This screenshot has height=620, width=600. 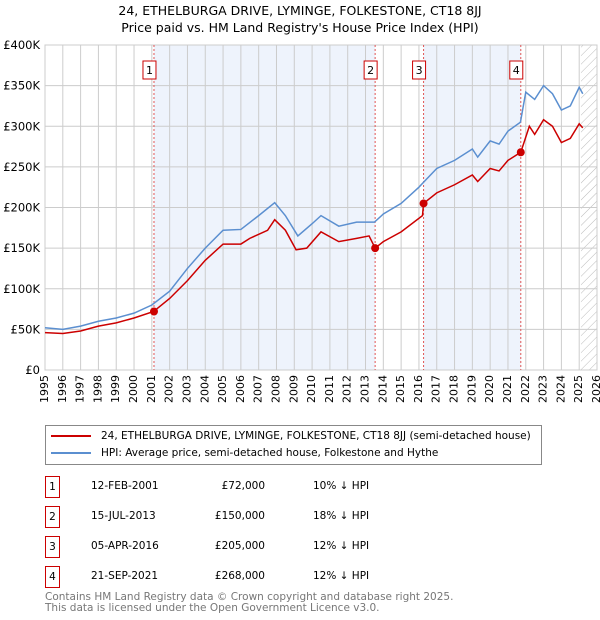 What do you see at coordinates (123, 516) in the screenshot?
I see `sale-date: 15-JUL-2013` at bounding box center [123, 516].